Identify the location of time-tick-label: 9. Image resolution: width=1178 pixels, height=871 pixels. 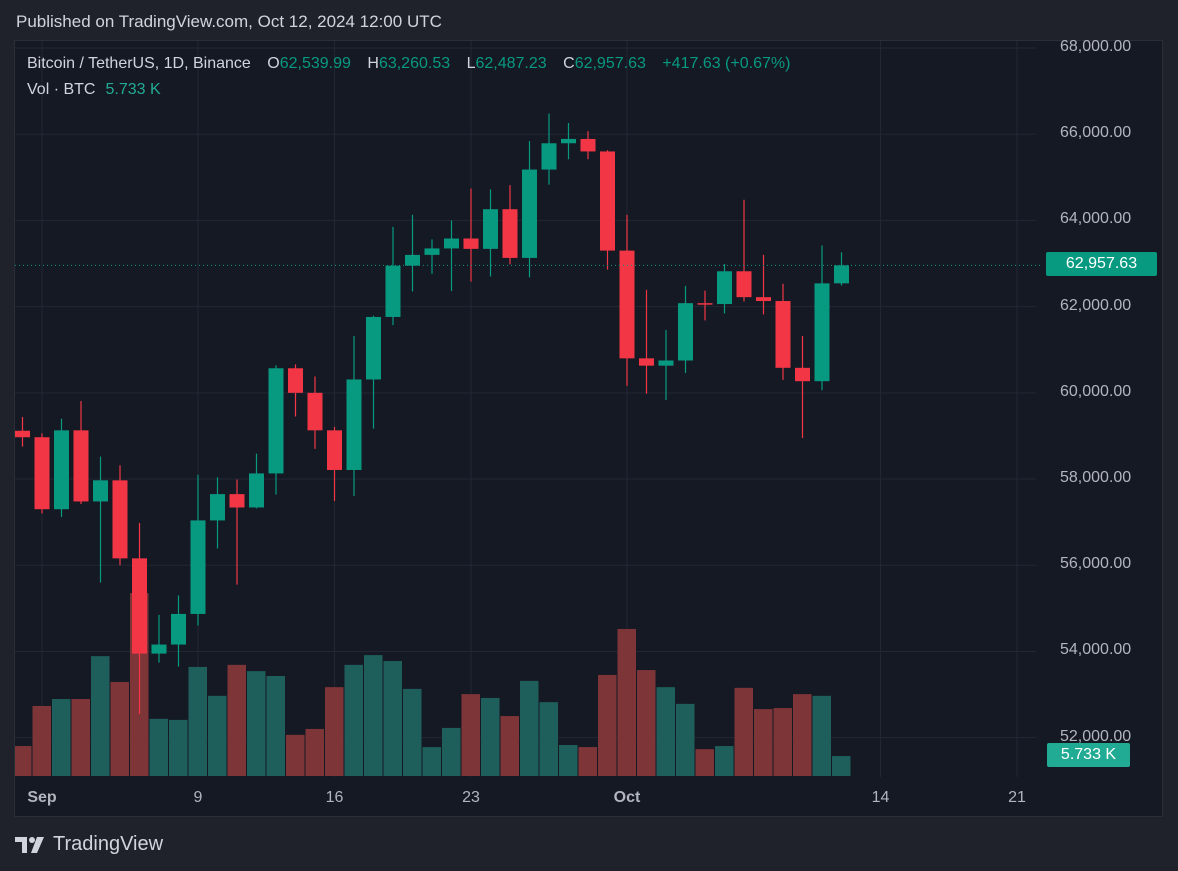
(198, 797).